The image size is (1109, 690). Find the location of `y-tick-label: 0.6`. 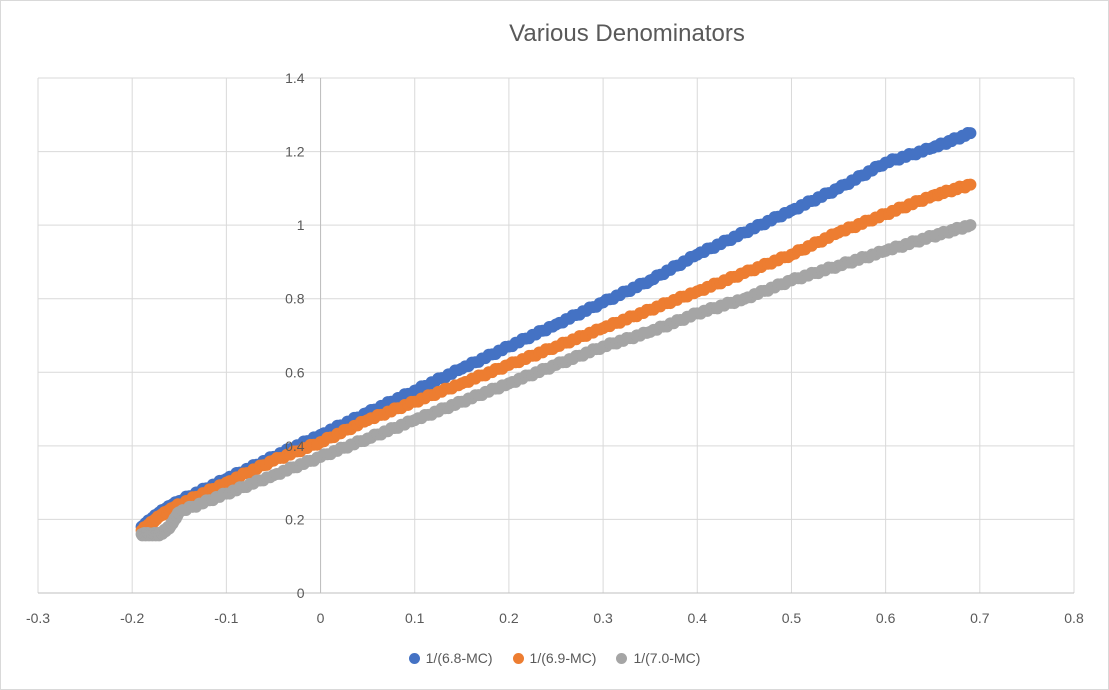

y-tick-label: 0.6 is located at coordinates (295, 372).